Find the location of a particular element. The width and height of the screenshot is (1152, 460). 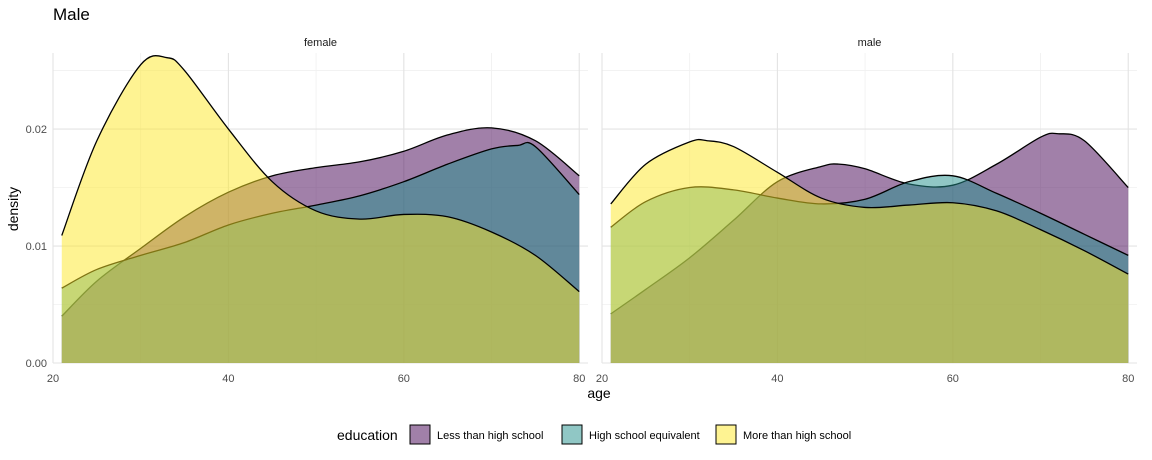

legend-item-high-school-equivalent: High school equivalent is located at coordinates (630, 434).